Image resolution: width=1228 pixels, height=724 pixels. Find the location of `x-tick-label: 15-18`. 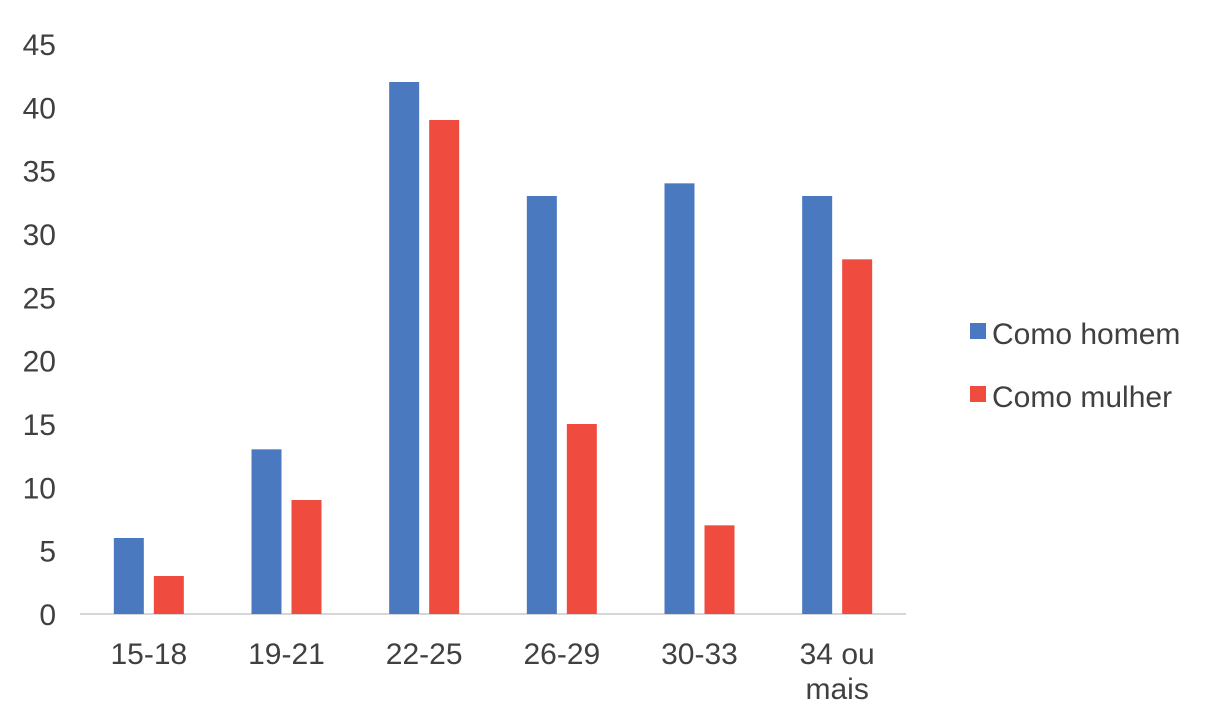

x-tick-label: 15-18 is located at coordinates (148, 654).